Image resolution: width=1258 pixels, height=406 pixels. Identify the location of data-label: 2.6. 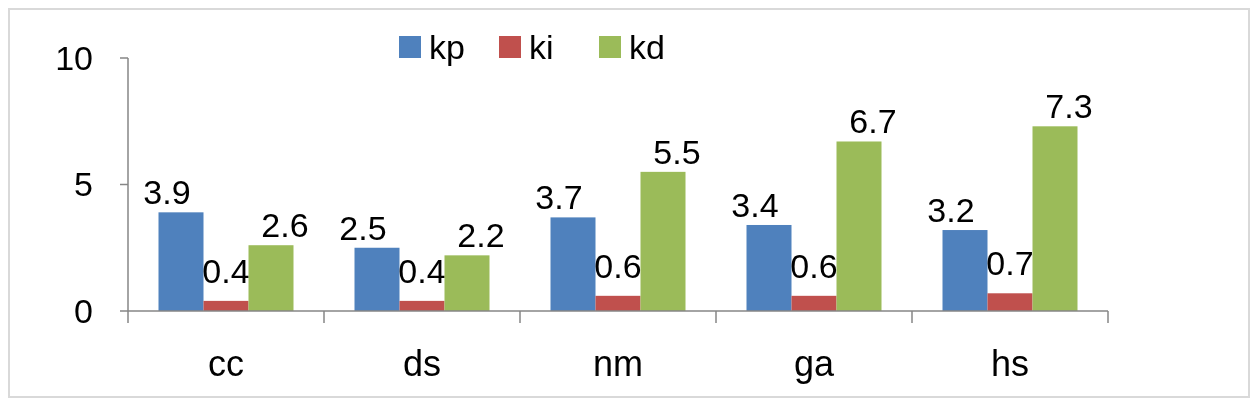
(285, 225).